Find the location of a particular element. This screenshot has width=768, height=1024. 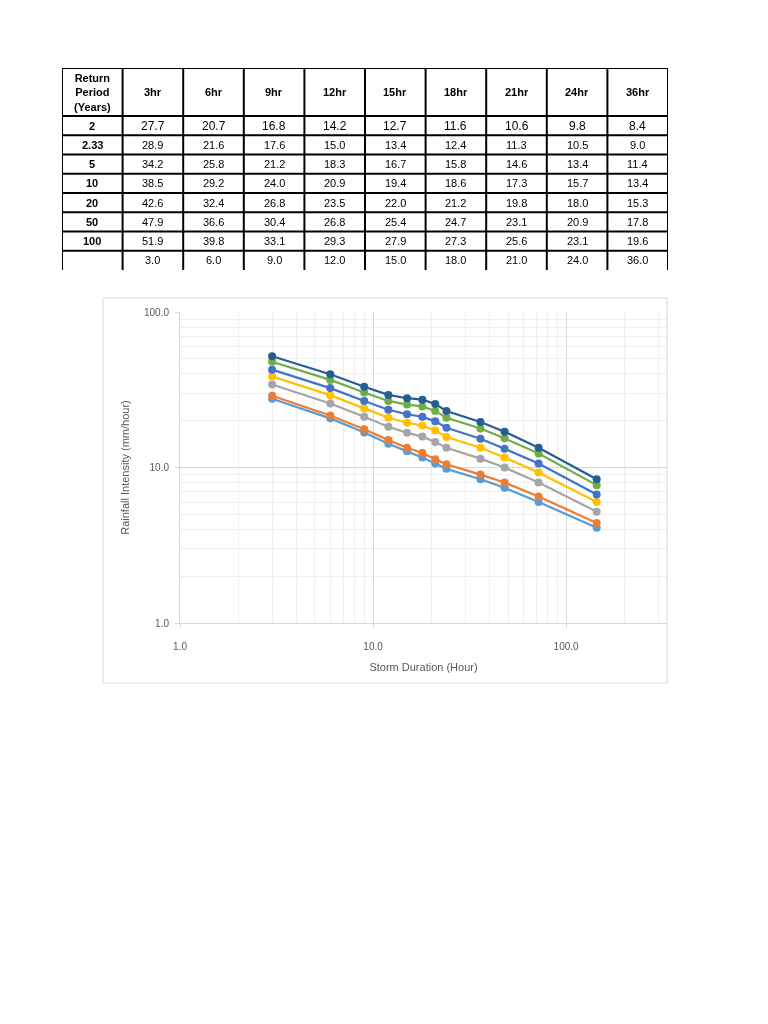

data-label: 11.6 is located at coordinates (455, 126).